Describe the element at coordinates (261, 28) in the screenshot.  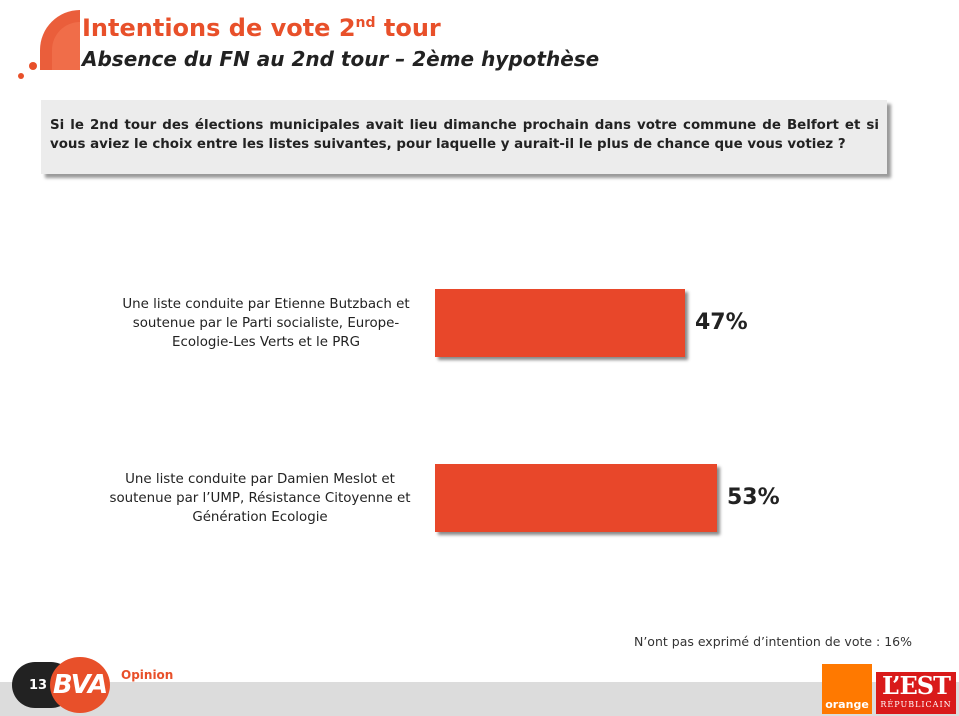
I see `page-title: Intentions de vote 2nd tour` at that location.